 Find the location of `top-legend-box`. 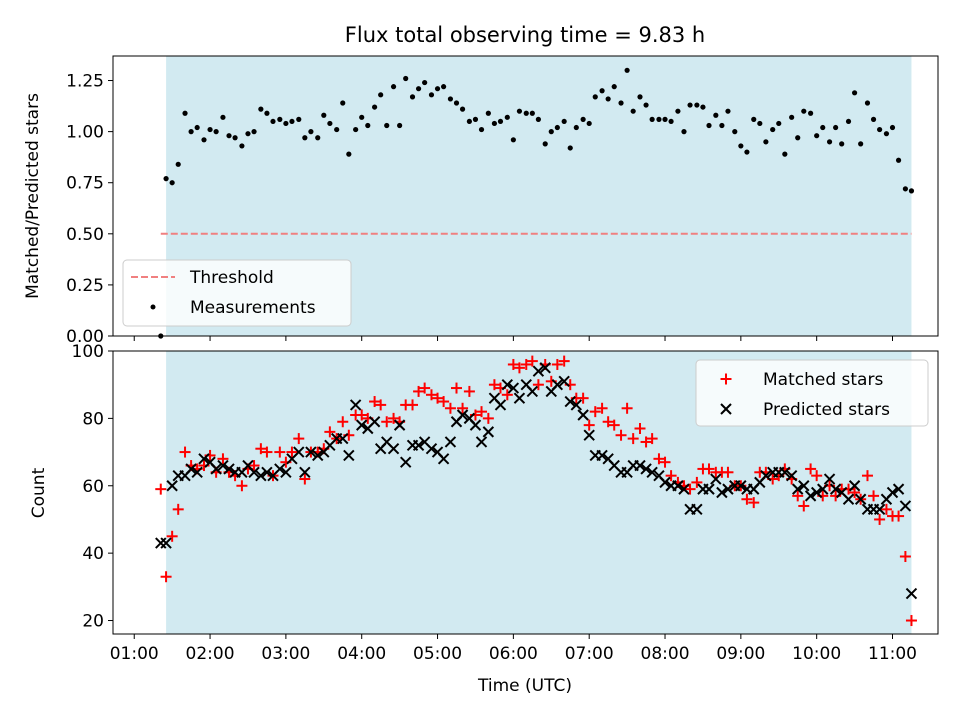

top-legend-box is located at coordinates (237, 293).